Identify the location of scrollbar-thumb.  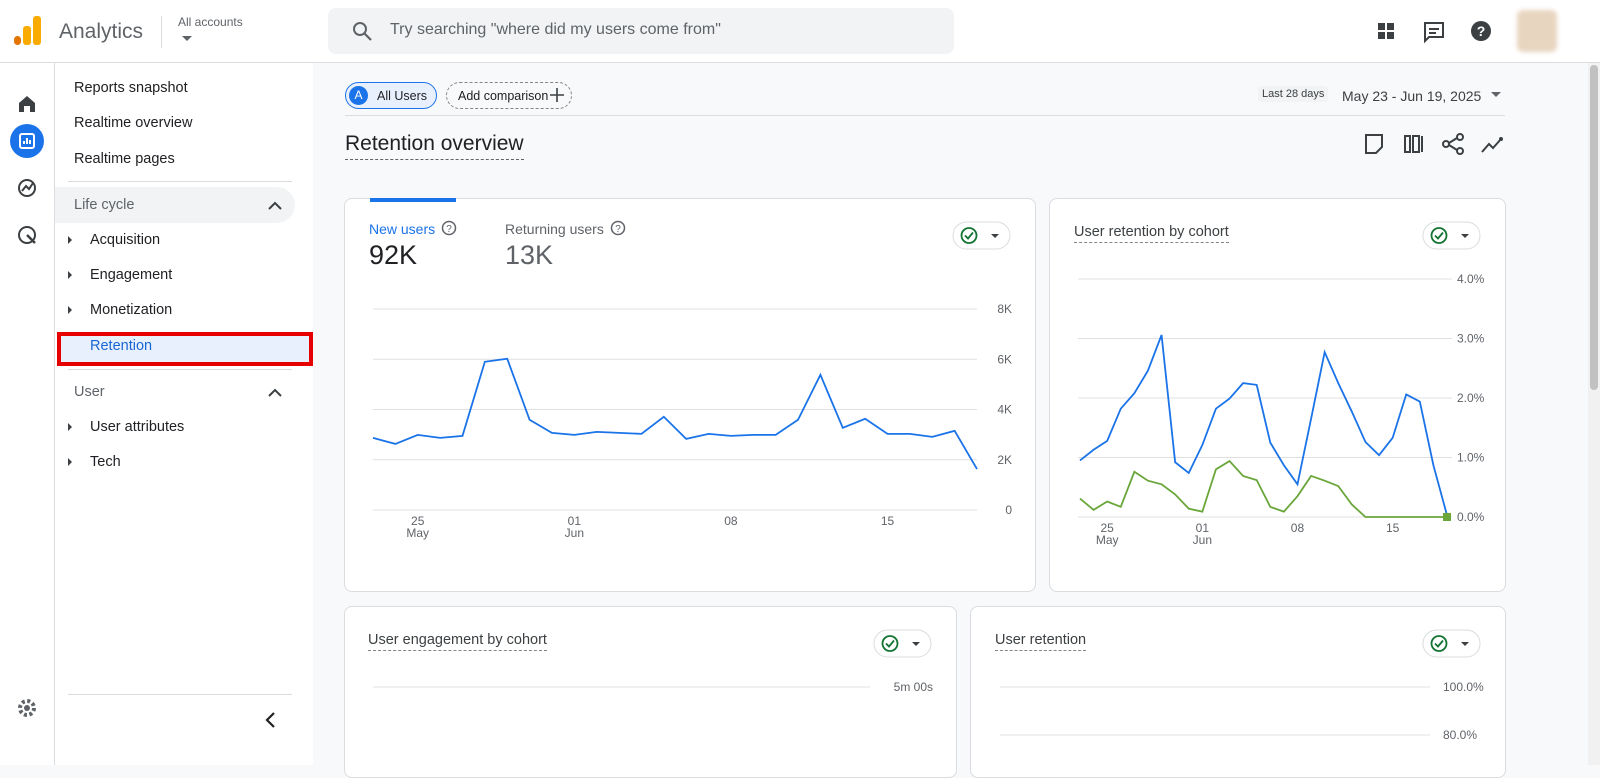
(1594, 227).